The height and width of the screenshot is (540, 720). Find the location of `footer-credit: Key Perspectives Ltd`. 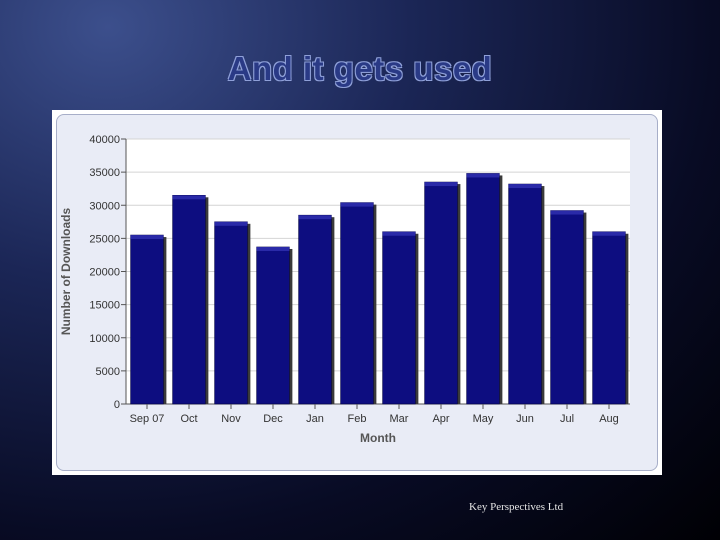

footer-credit: Key Perspectives Ltd is located at coordinates (516, 507).